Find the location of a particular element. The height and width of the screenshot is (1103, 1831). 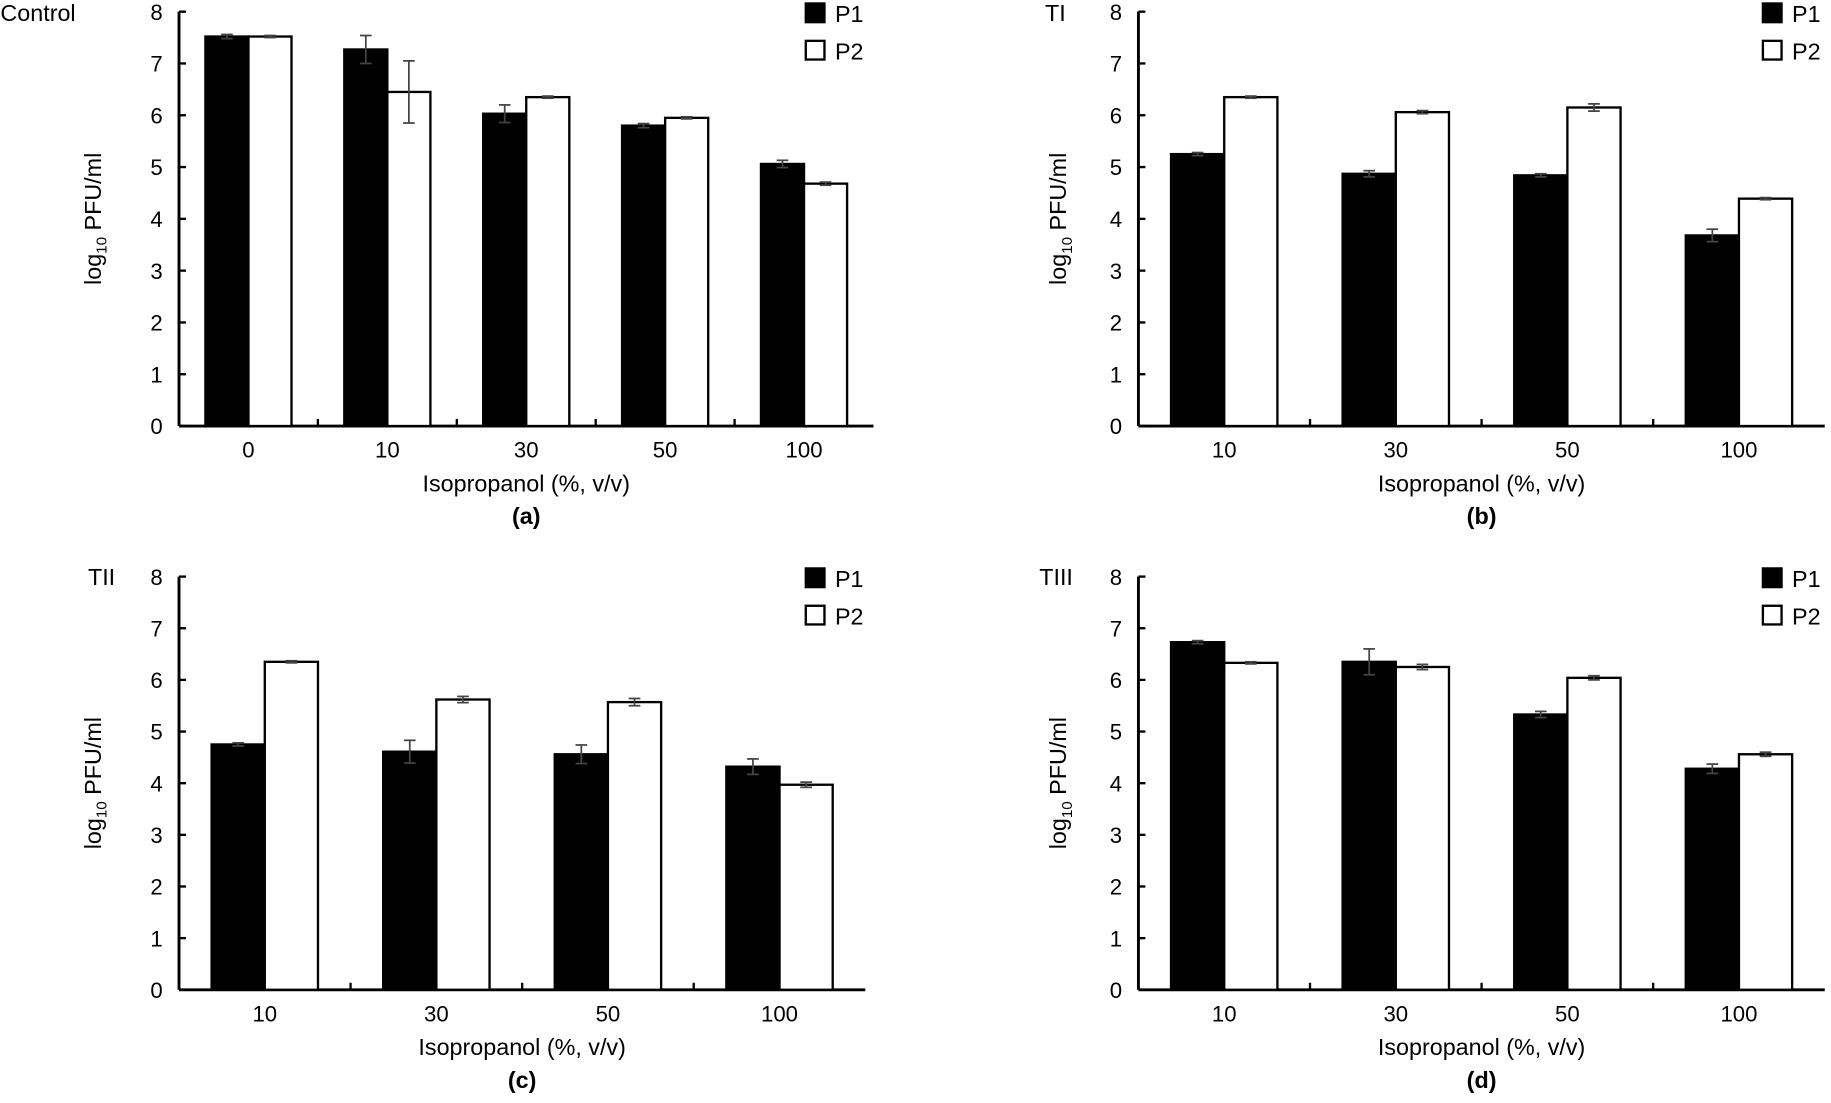

panel-title: TI is located at coordinates (1055, 13).